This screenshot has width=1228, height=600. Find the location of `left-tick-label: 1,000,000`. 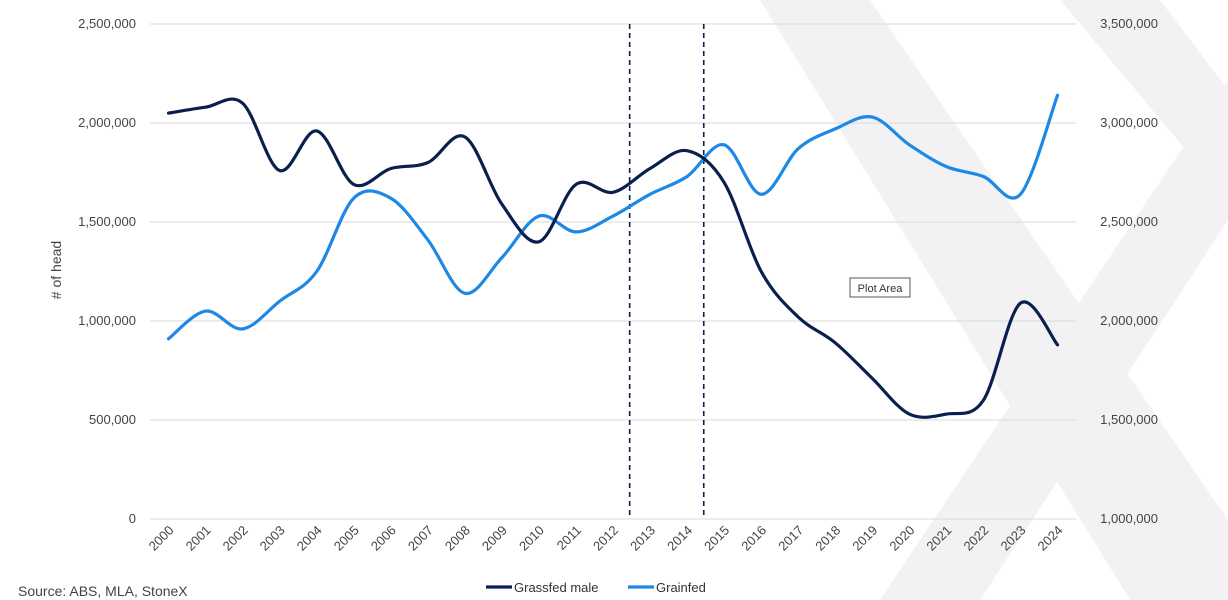

left-tick-label: 1,000,000 is located at coordinates (107, 320).